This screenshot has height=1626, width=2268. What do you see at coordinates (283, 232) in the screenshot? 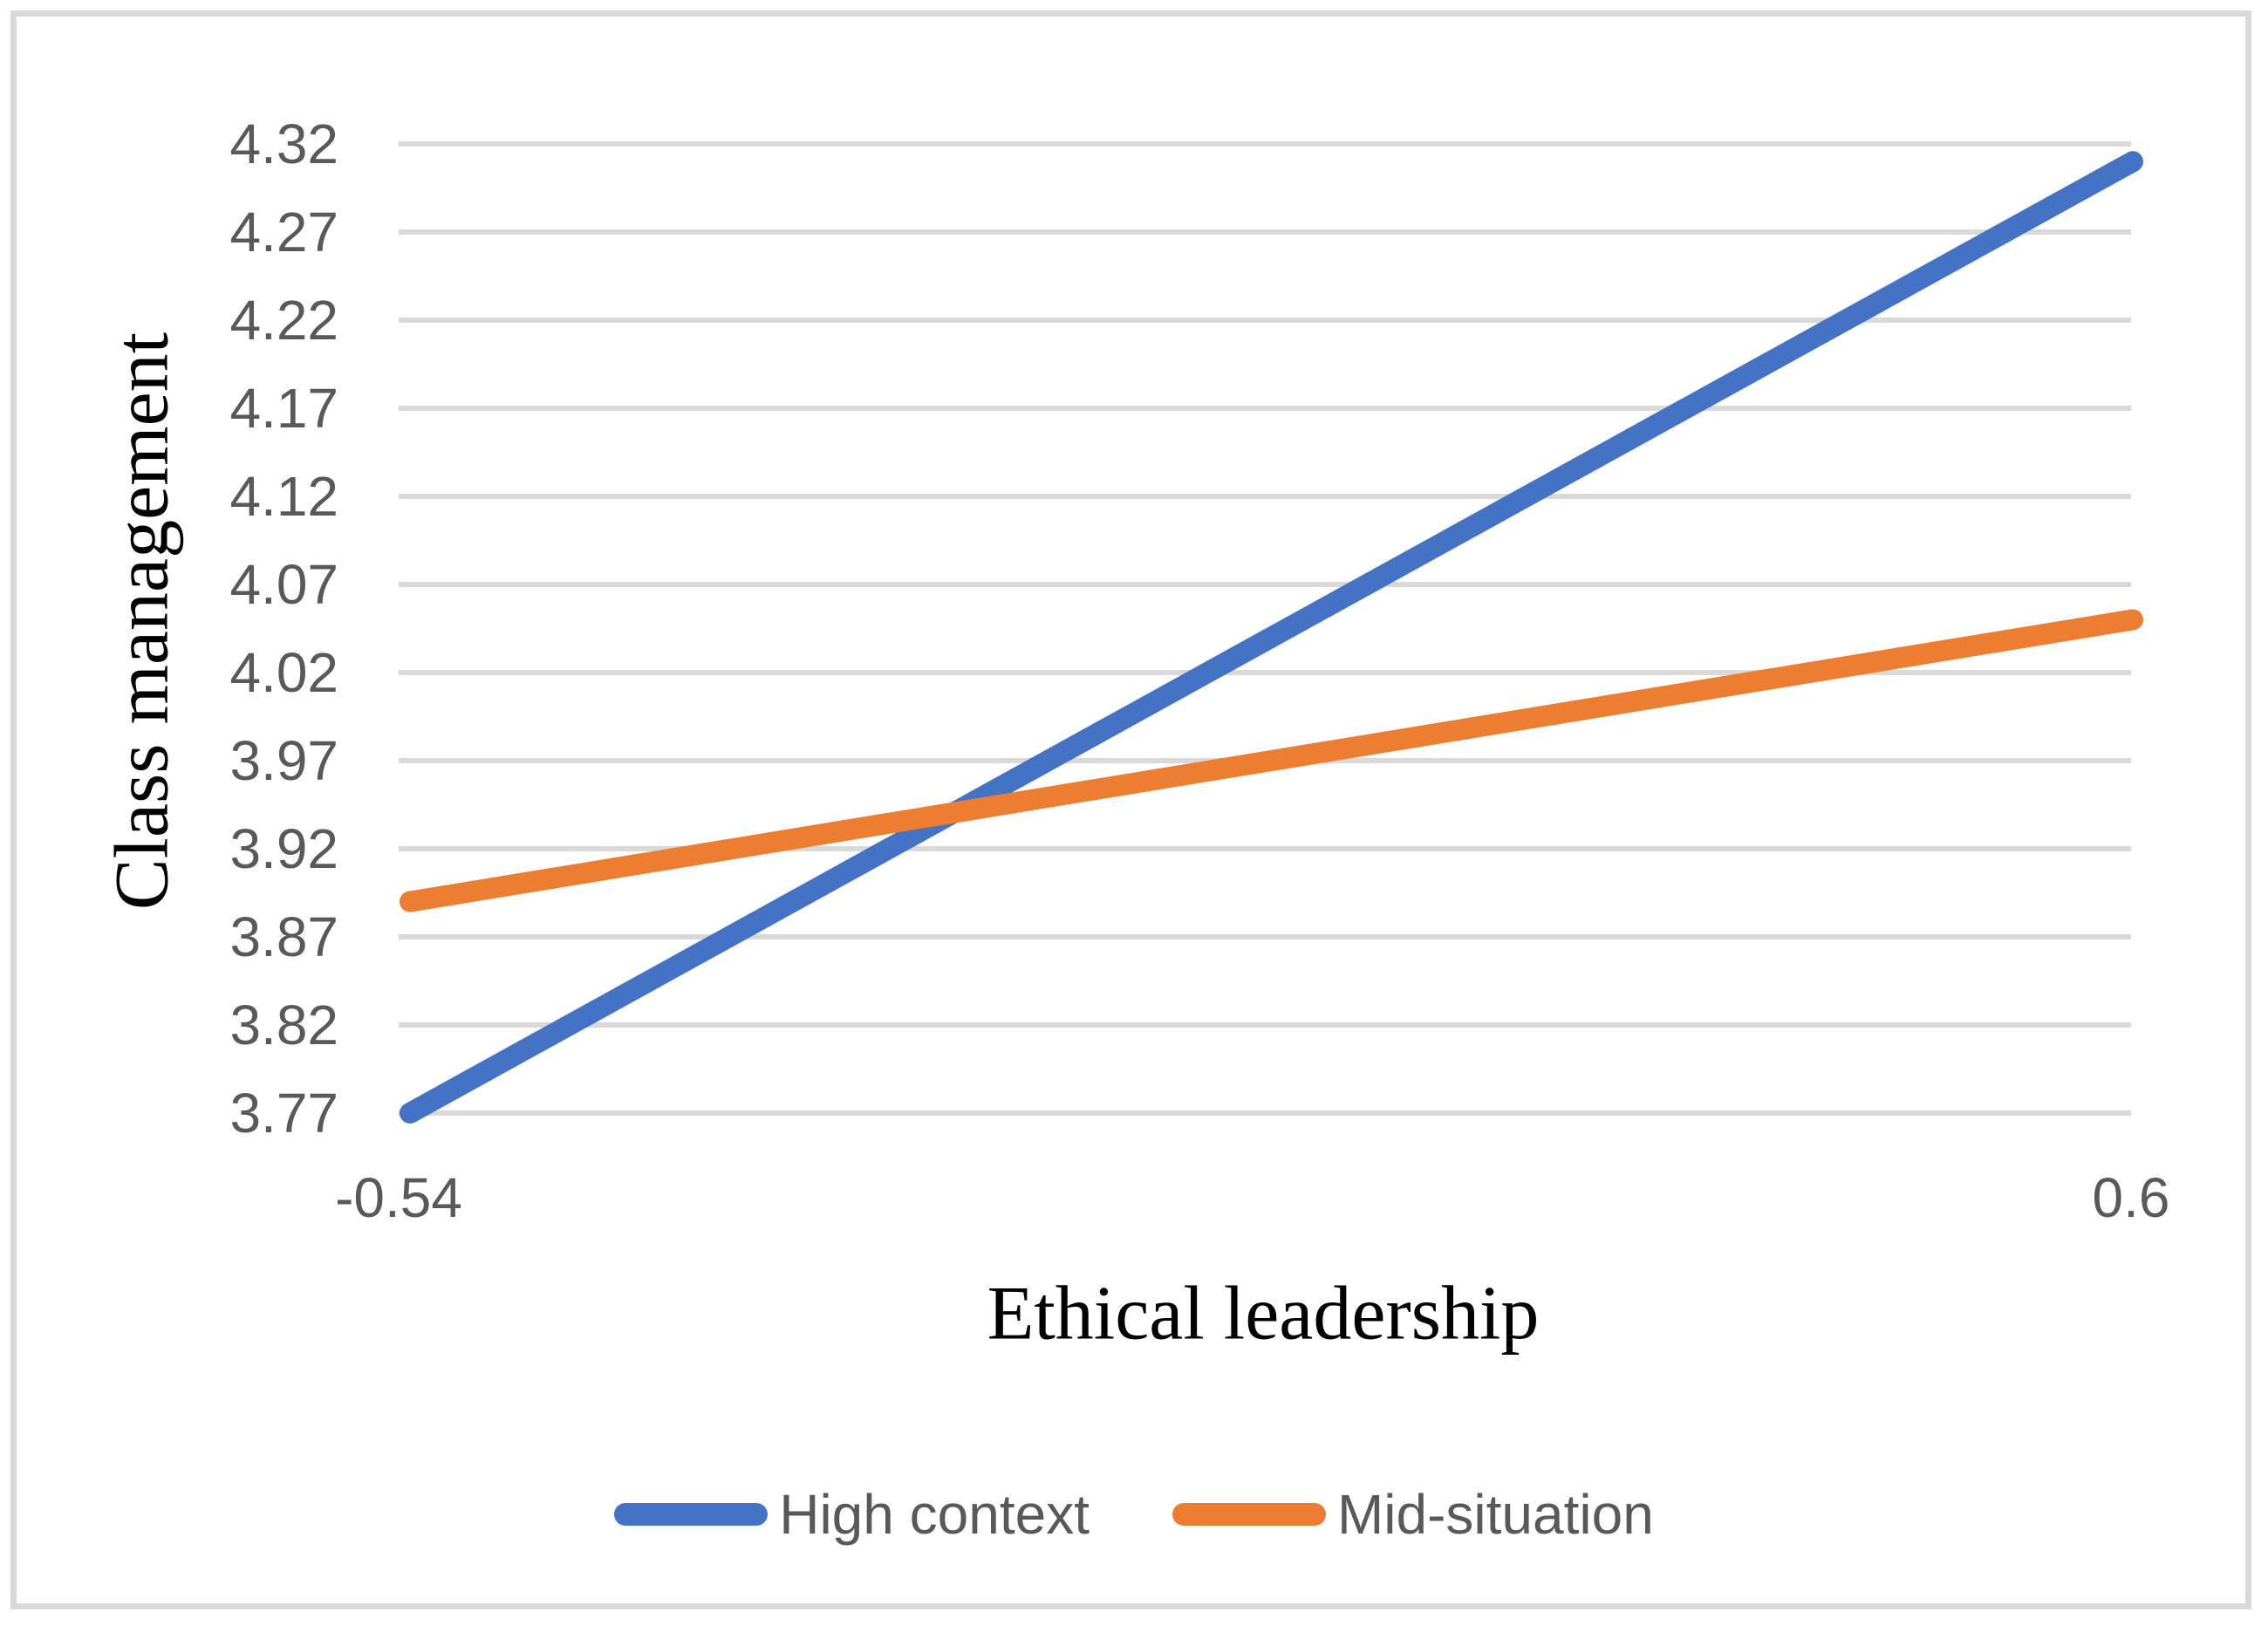
I see `y-tick-label-4.27: 4.27` at bounding box center [283, 232].